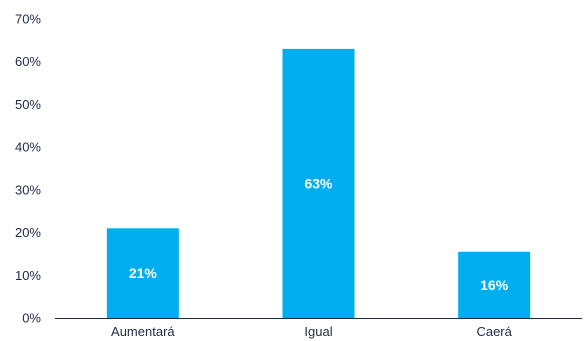 The width and height of the screenshot is (586, 341). Describe the element at coordinates (28, 104) in the screenshot. I see `y-tick-label: 50%` at that location.